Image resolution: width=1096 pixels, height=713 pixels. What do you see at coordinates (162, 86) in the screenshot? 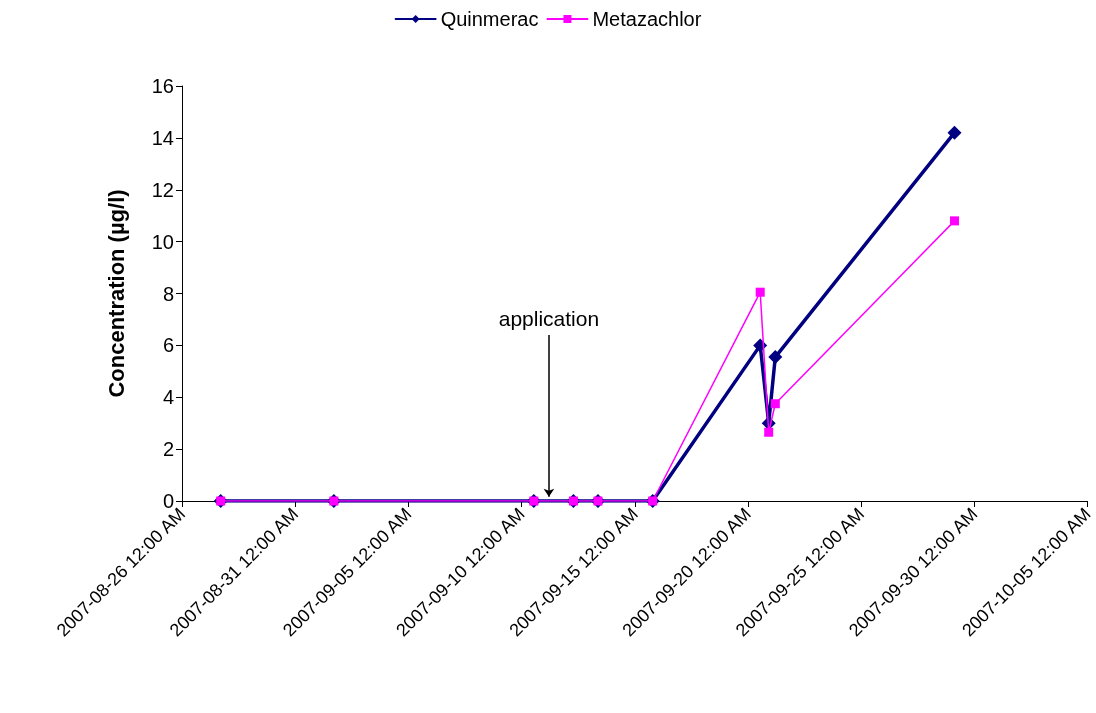
I see `y-tick-label: 16` at bounding box center [162, 86].